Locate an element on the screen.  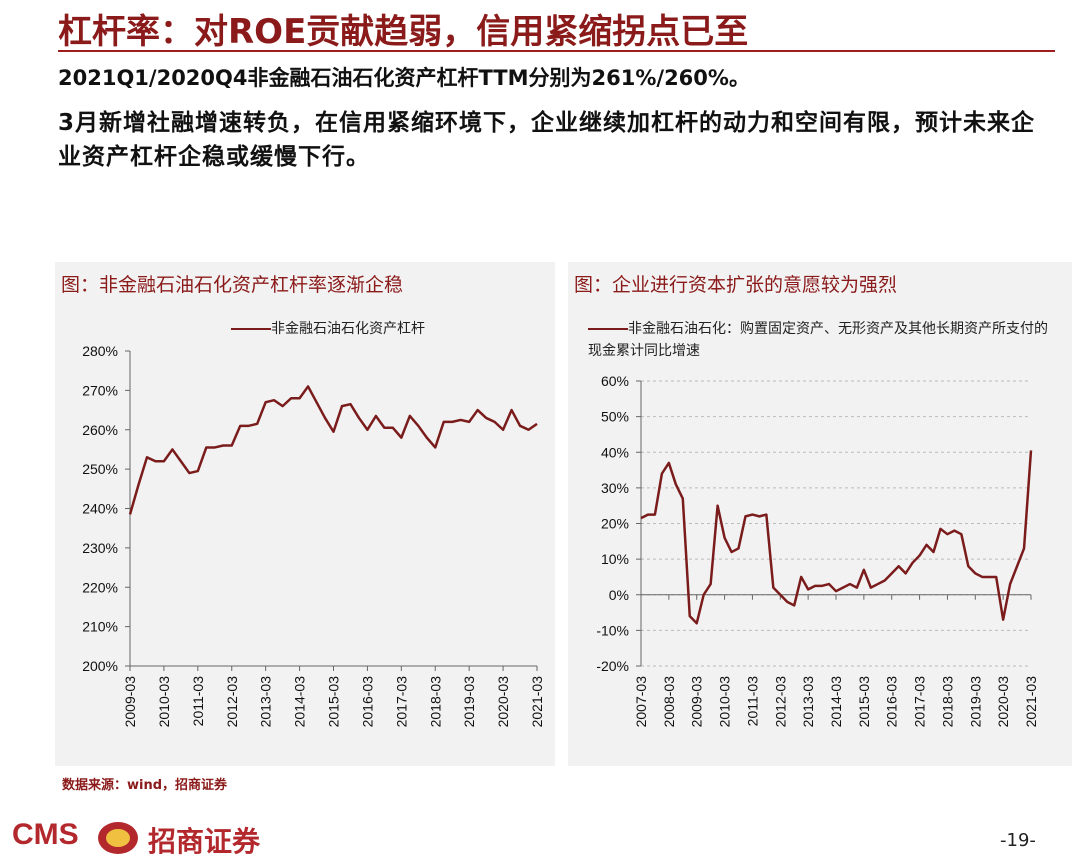
y-tick-label: 220% is located at coordinates (100, 587).